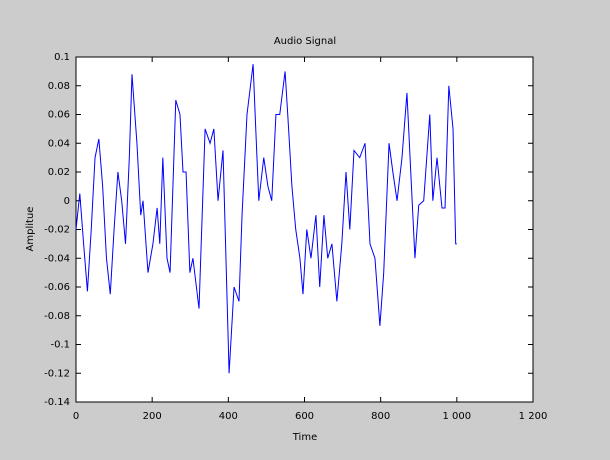  I want to click on x-tick-label: 1 200, so click(533, 416).